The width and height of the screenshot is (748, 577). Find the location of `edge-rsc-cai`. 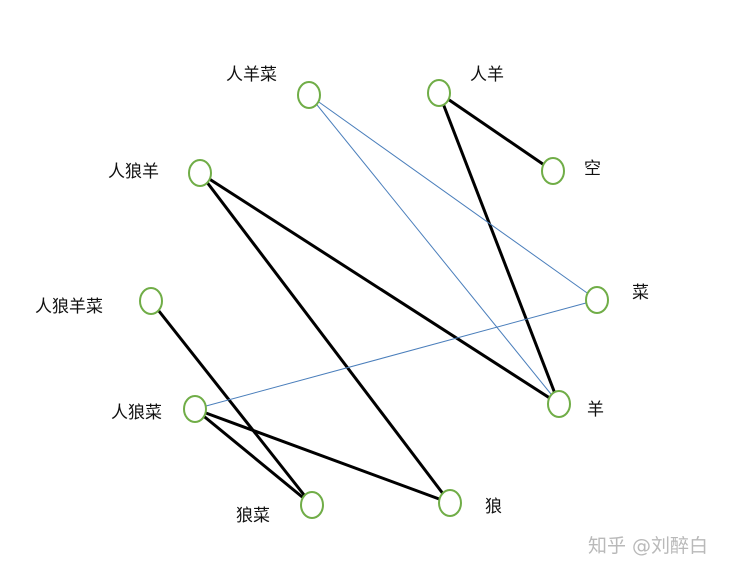

edge-rsc-cai is located at coordinates (453, 197).